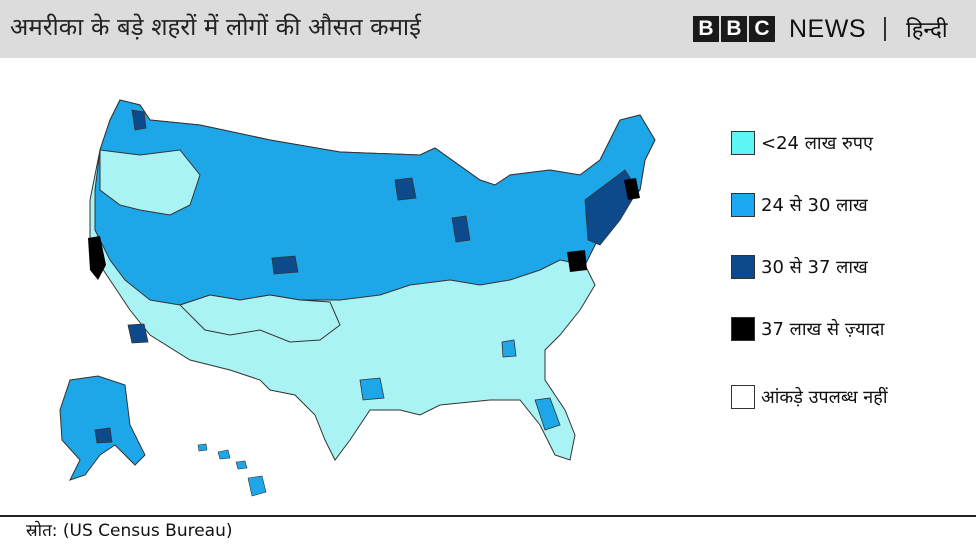  Describe the element at coordinates (632, 189) in the screenshot. I see `boston-area` at that location.